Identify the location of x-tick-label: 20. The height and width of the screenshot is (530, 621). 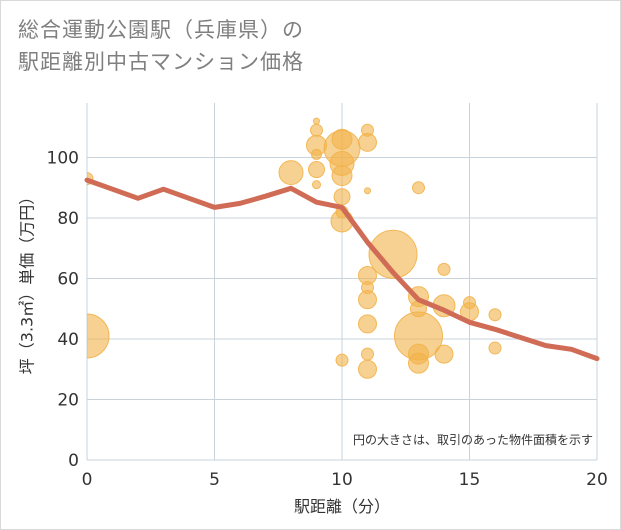
(597, 480).